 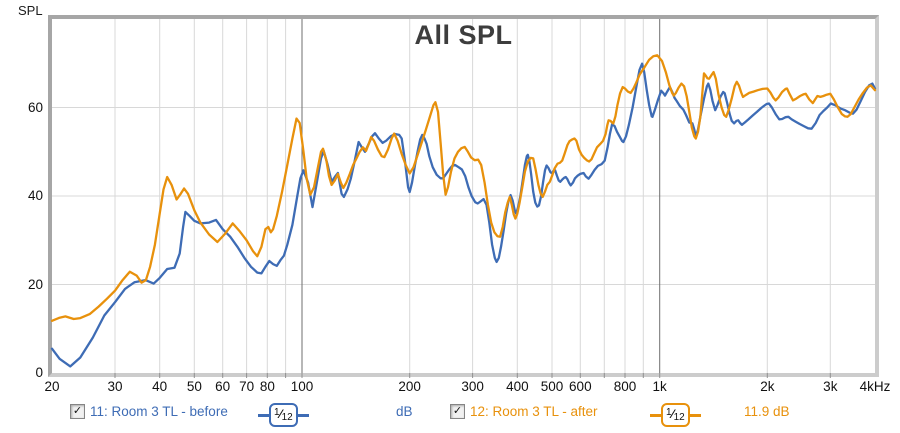 I want to click on x-tick-label: 800, so click(x=625, y=386).